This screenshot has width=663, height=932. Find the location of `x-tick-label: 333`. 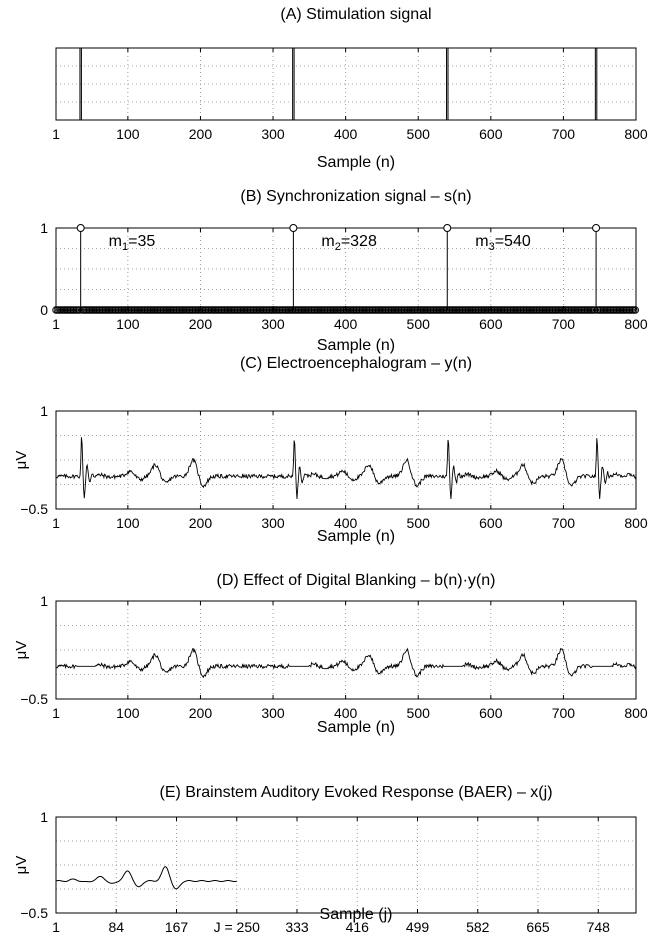

x-tick-label: 333 is located at coordinates (297, 925).